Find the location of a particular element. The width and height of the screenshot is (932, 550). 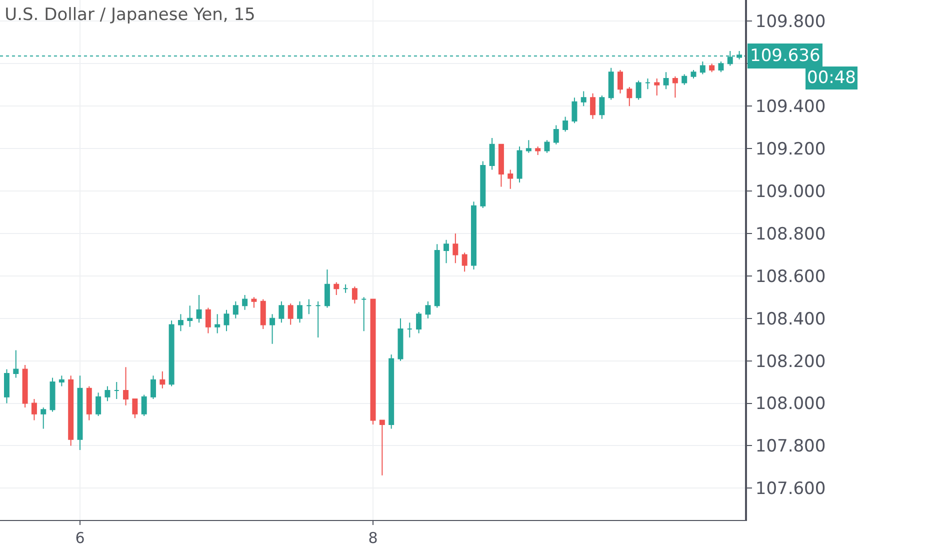

text: 00:48 is located at coordinates (831, 78).